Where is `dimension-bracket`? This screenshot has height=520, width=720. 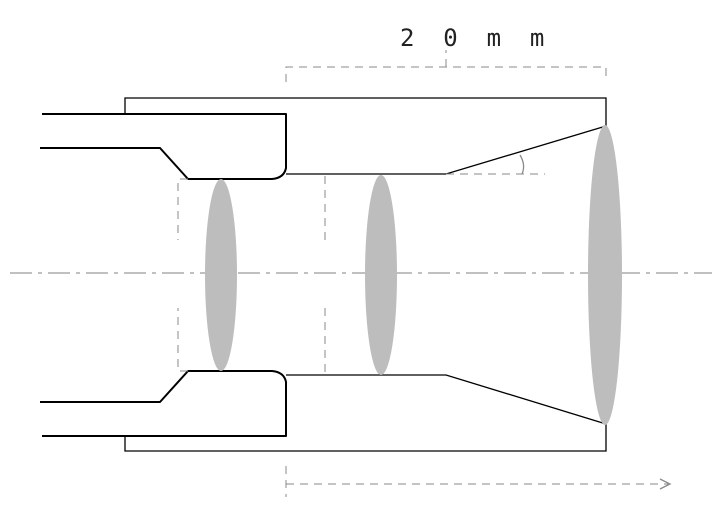
dimension-bracket is located at coordinates (446, 66).